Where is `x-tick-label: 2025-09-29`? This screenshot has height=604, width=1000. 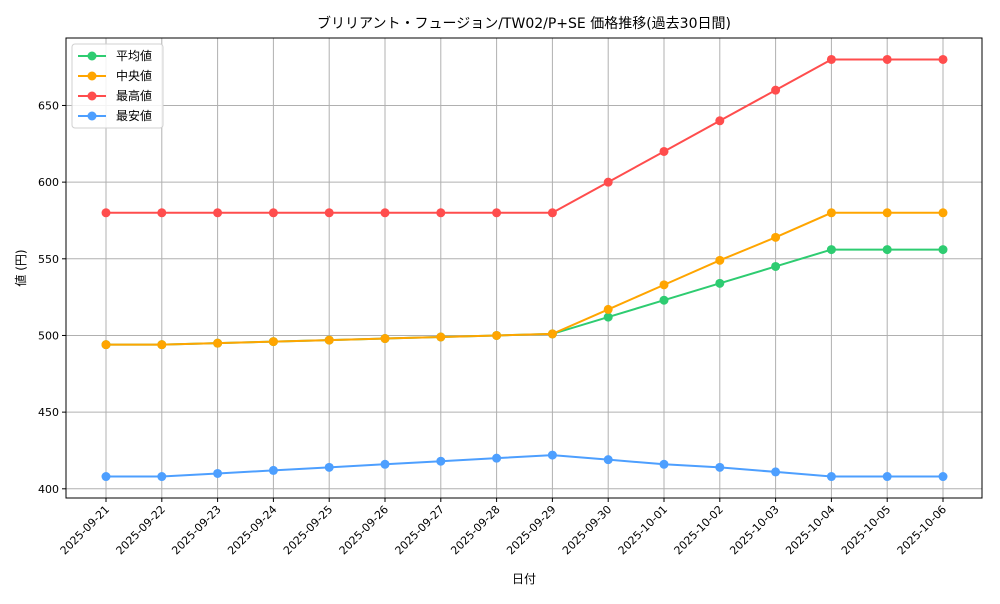
x-tick-label: 2025-09-29 is located at coordinates (531, 530).